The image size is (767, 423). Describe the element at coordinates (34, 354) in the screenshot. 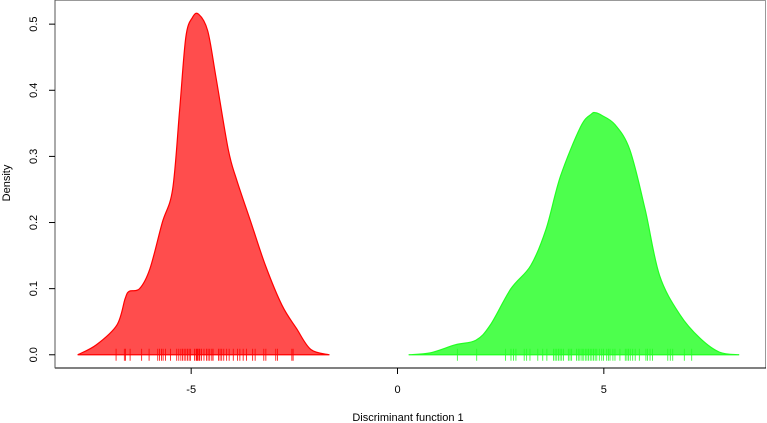

I see `y-tick-label-0: 0.0` at that location.